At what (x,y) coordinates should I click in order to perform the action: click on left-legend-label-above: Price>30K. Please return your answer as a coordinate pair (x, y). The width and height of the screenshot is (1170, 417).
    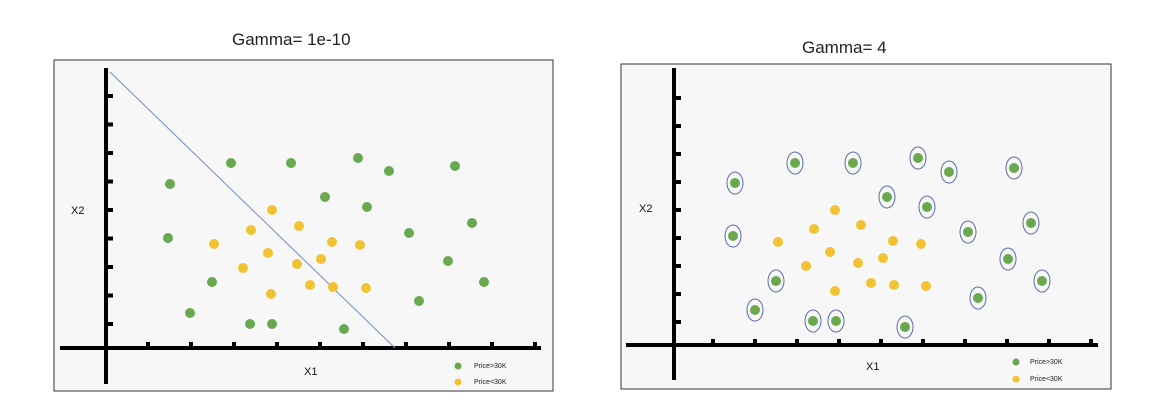
    Looking at the image, I should click on (490, 366).